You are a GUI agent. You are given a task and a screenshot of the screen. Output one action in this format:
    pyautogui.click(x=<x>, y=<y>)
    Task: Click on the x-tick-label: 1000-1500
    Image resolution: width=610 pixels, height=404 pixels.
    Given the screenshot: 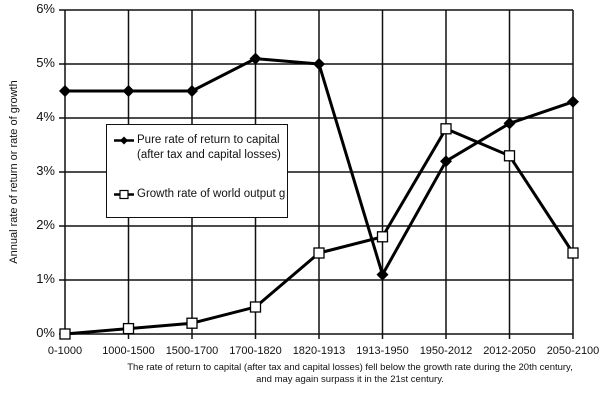 What is the action you would take?
    pyautogui.click(x=128, y=351)
    